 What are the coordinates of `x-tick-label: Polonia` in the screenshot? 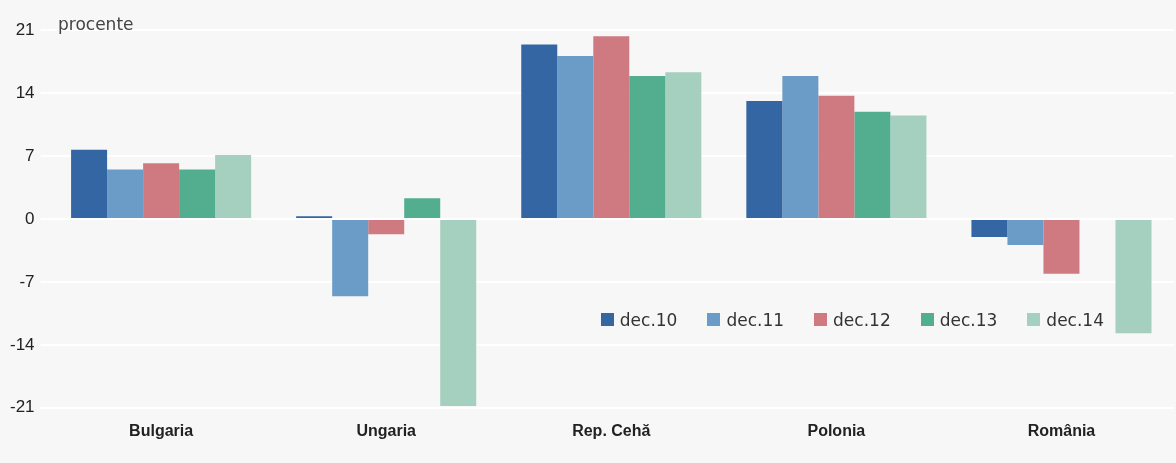 It's located at (836, 430).